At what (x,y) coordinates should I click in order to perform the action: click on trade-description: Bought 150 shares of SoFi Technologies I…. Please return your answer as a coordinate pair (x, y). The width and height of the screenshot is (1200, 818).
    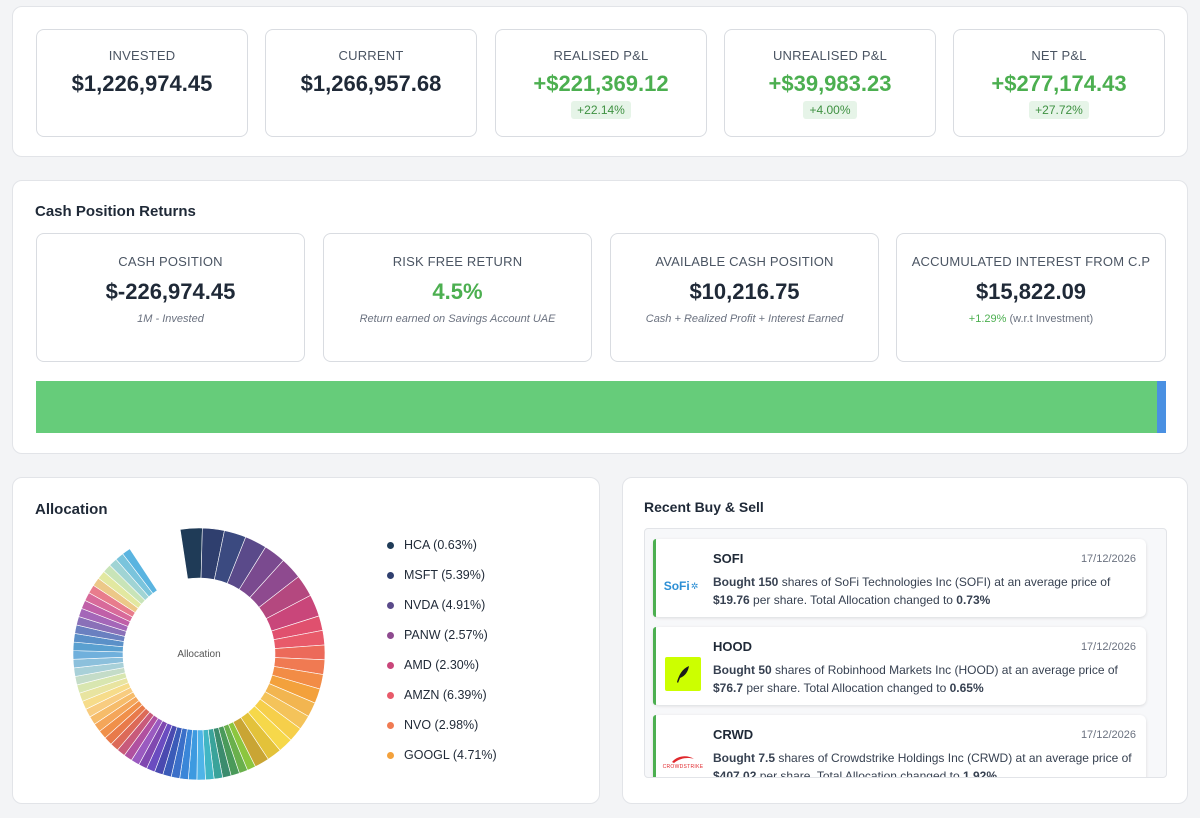
    Looking at the image, I should click on (923, 591).